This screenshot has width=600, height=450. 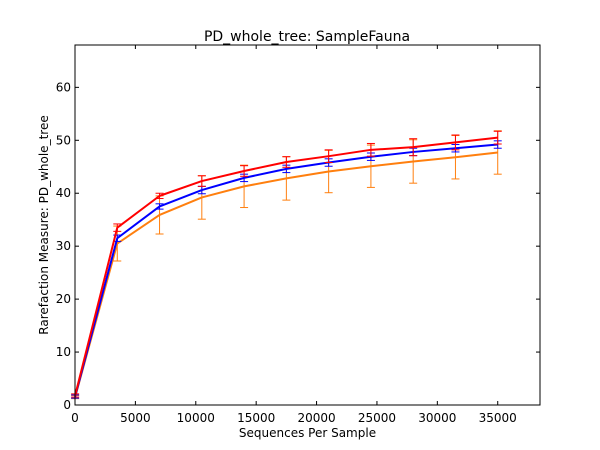 What do you see at coordinates (63, 352) in the screenshot?
I see `y-tick-label: 10` at bounding box center [63, 352].